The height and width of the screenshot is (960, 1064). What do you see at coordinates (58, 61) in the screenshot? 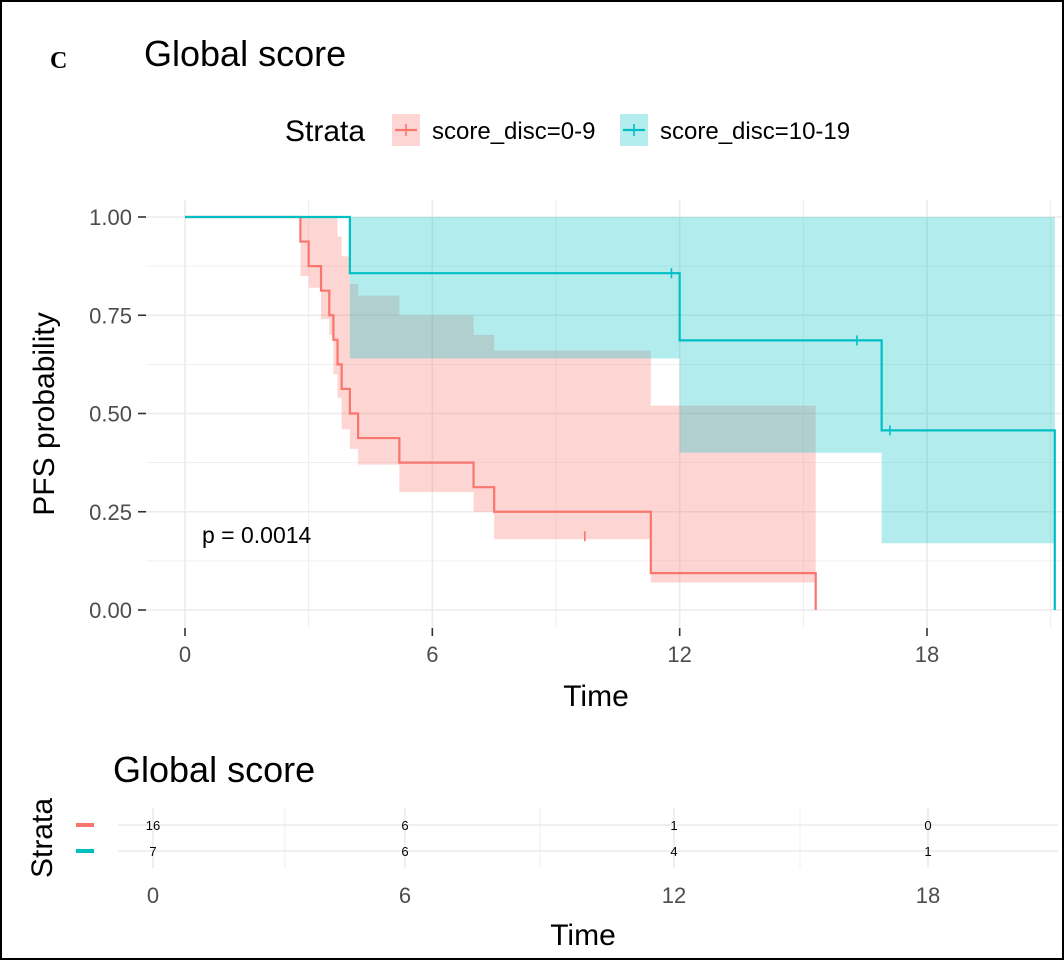
I see `panel-letter: C` at bounding box center [58, 61].